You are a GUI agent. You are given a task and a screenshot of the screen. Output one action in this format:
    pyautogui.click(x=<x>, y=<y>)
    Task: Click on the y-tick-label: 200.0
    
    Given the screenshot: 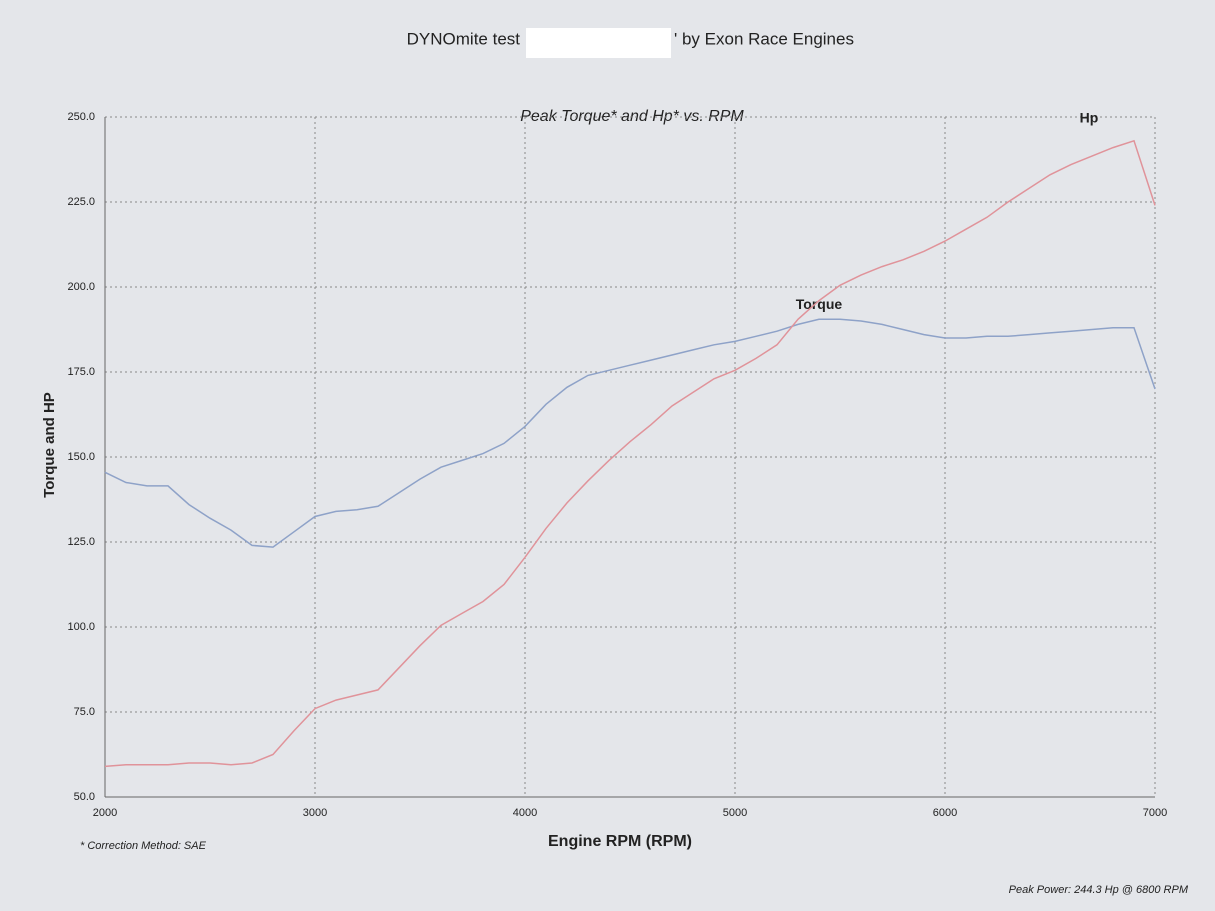 What is the action you would take?
    pyautogui.click(x=81, y=287)
    